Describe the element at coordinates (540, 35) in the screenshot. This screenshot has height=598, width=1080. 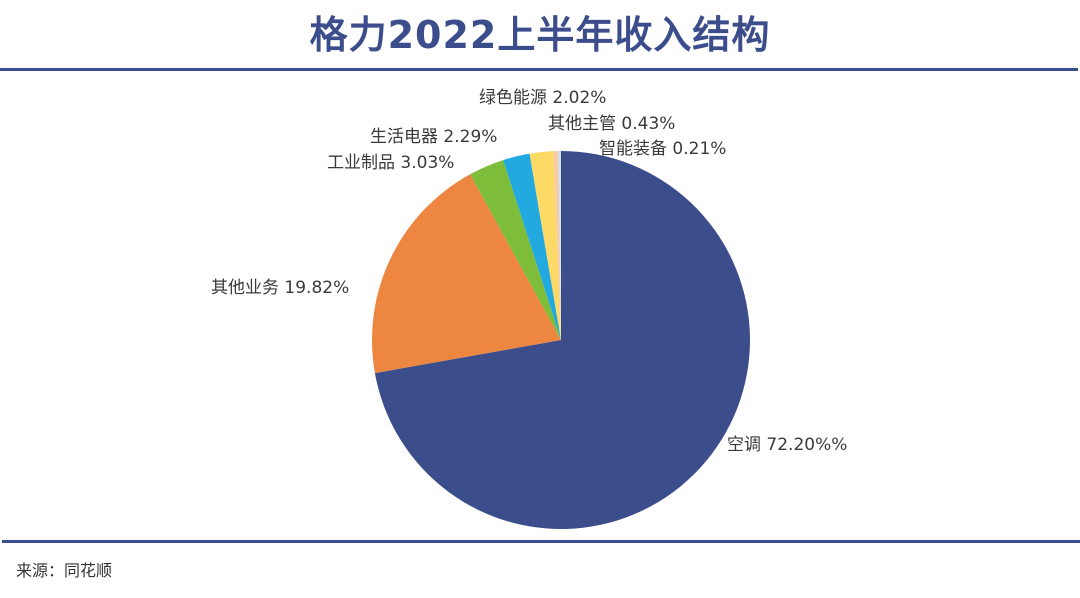
I see `chart-title: 格力2022上半年收入结构` at that location.